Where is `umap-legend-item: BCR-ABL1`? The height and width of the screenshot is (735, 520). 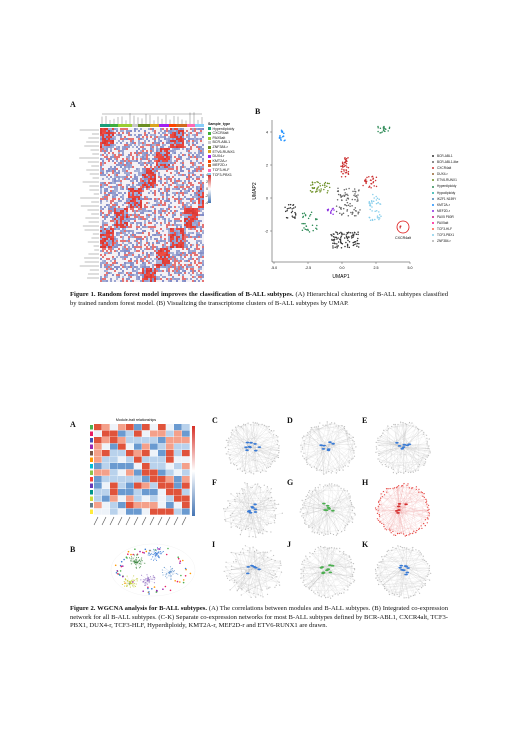 umap-legend-item: BCR-ABL1 is located at coordinates (462, 156).